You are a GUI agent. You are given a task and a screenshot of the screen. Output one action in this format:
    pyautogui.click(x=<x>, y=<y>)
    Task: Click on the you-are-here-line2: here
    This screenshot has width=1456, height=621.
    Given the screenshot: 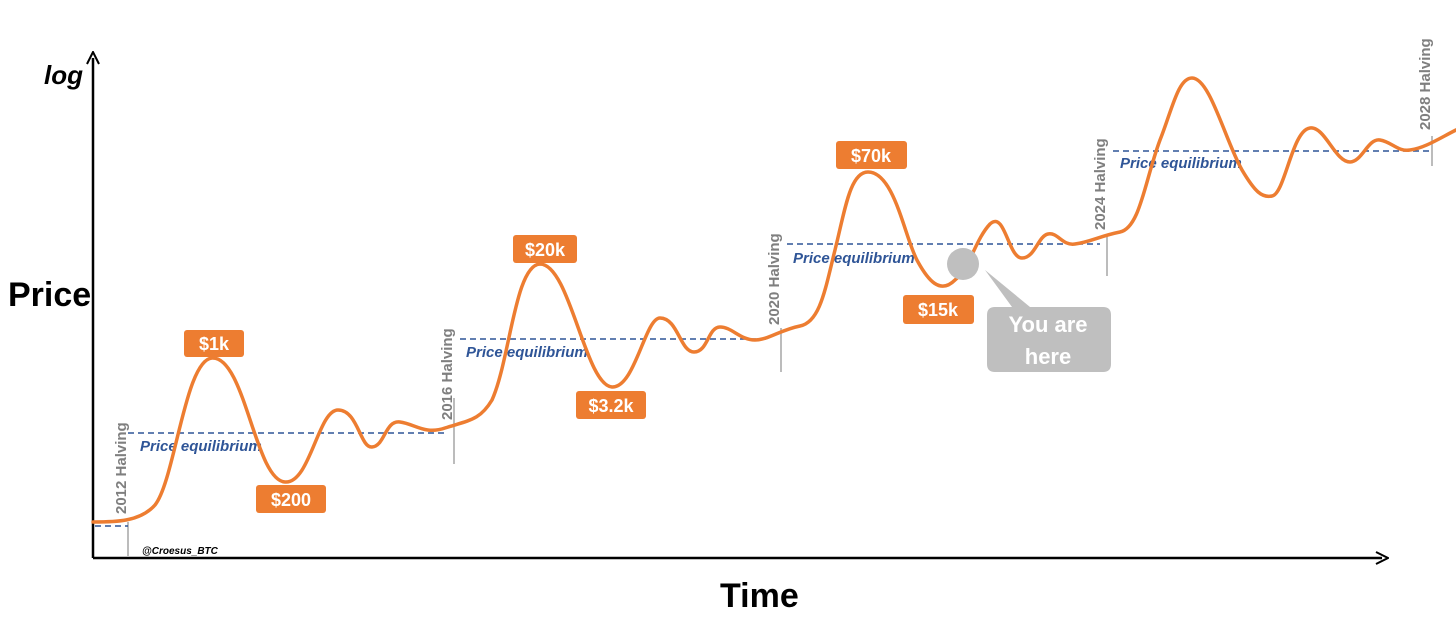 What is the action you would take?
    pyautogui.click(x=1048, y=356)
    